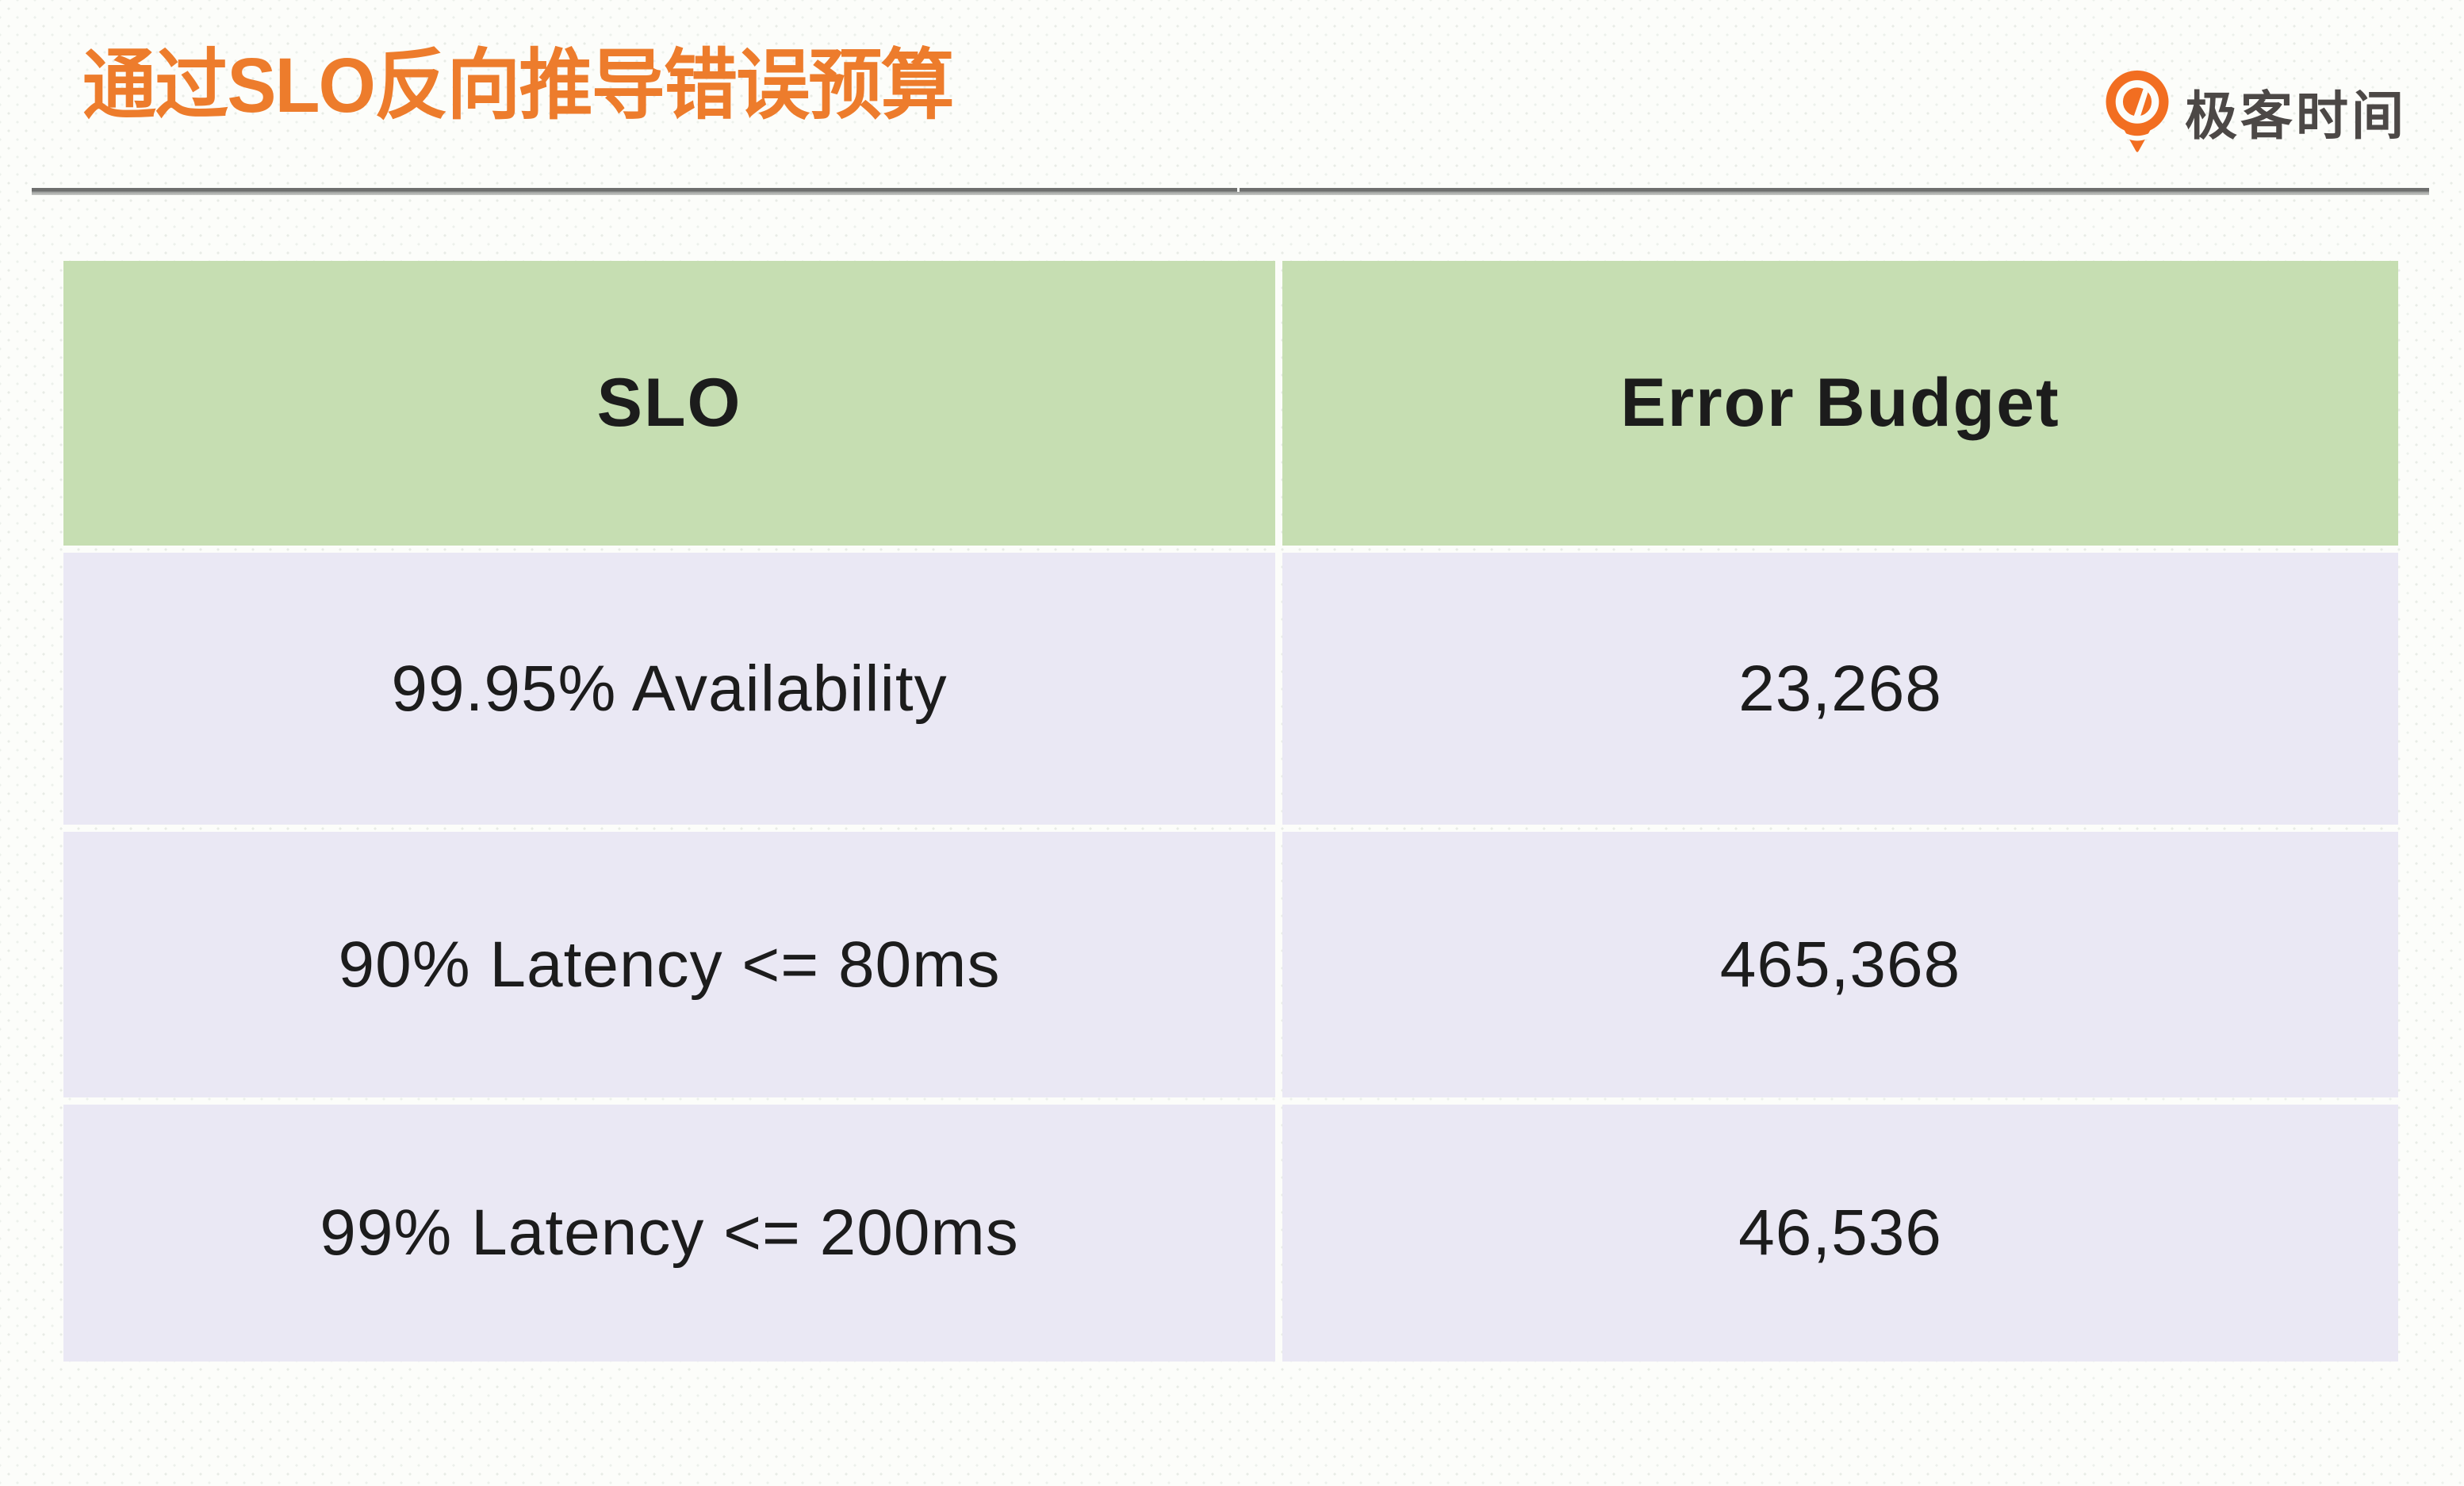 The height and width of the screenshot is (1486, 2464). I want to click on geektime-logo-text: 极客时间, so click(2296, 115).